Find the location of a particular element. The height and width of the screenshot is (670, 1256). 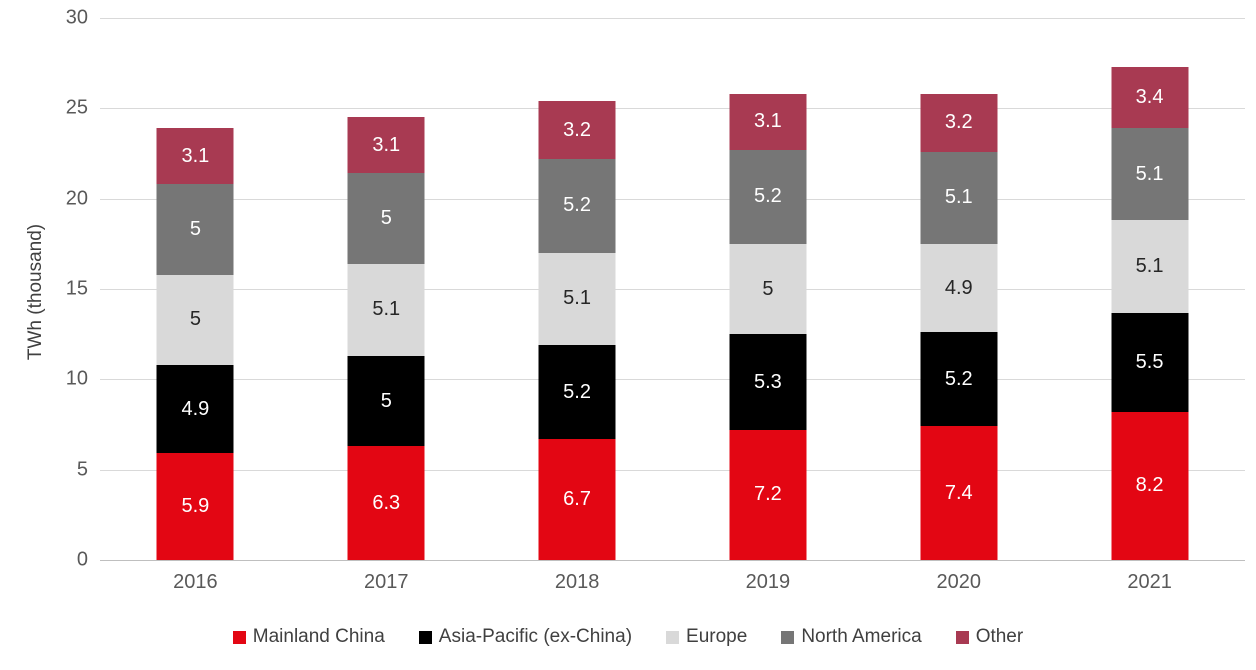

bar-2017: 6.3 5 5.1 5 3.1 is located at coordinates (386, 338).